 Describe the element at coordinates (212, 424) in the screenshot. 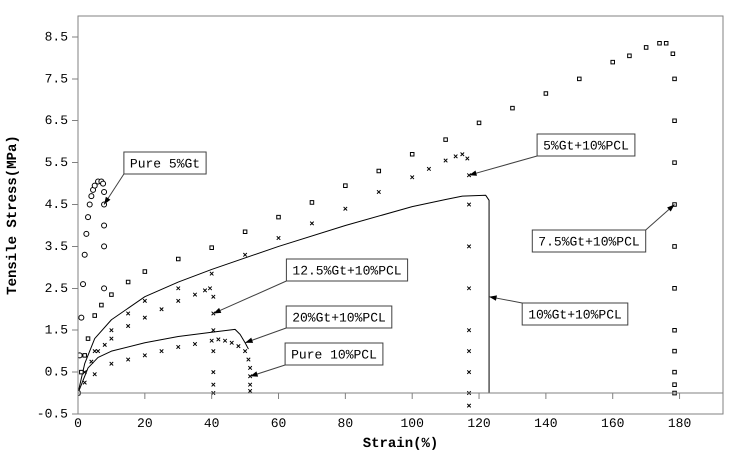

I see `x-tick-label: 40` at that location.